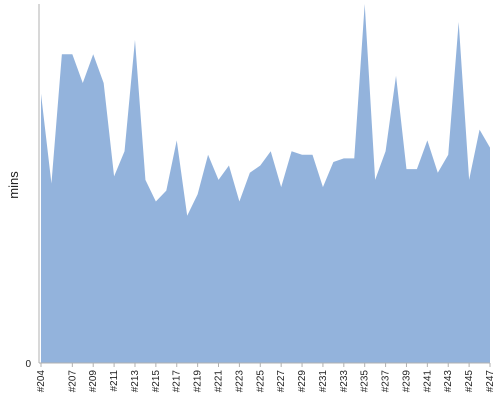 The width and height of the screenshot is (500, 400). I want to click on x-tick-label: #209, so click(93, 381).